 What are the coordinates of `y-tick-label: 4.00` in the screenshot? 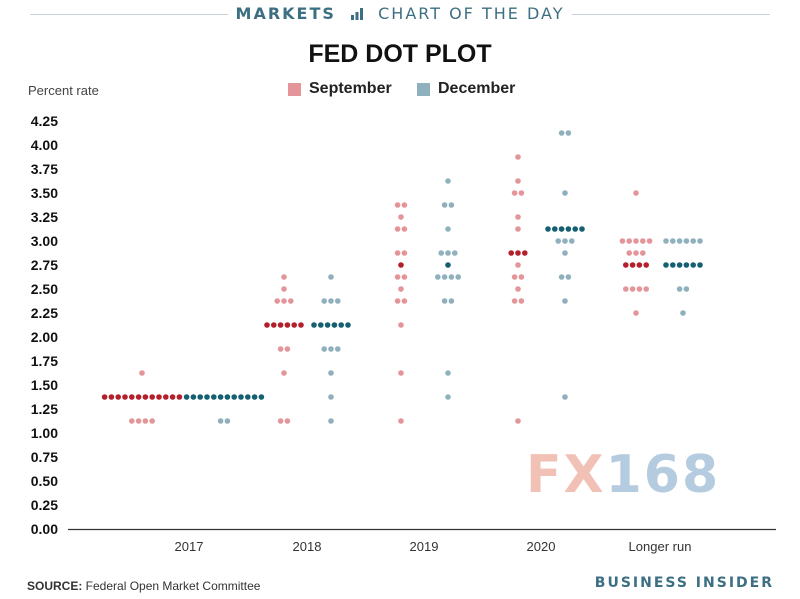 It's located at (44, 145).